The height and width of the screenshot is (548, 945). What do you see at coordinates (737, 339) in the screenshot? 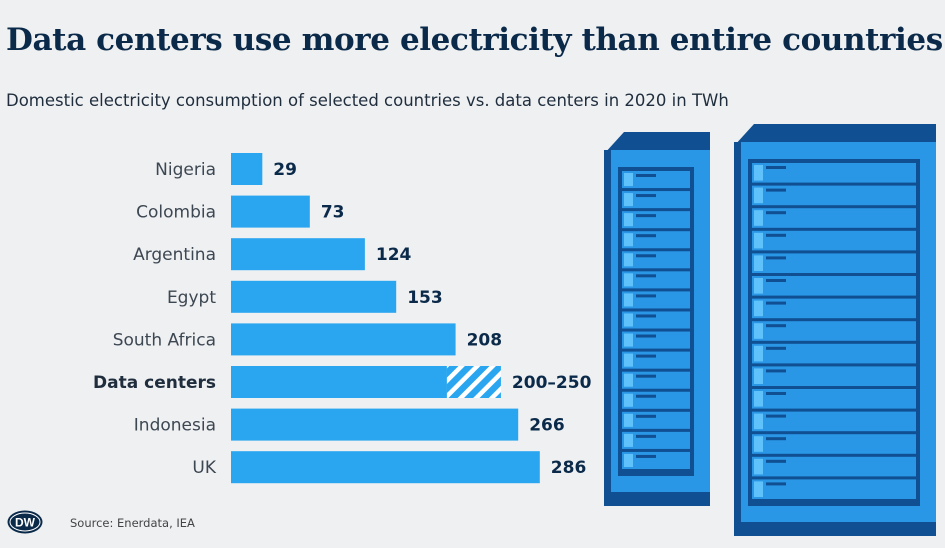
I see `server-rack-side` at bounding box center [737, 339].